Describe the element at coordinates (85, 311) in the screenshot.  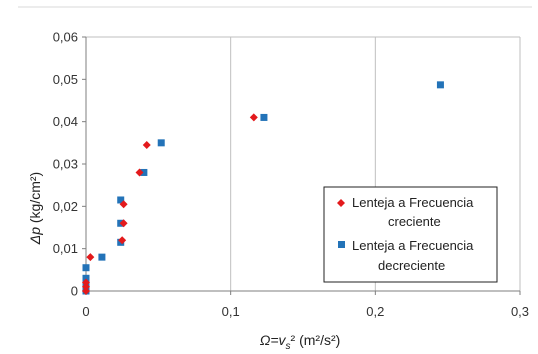
I see `x-tick-label: 0` at that location.